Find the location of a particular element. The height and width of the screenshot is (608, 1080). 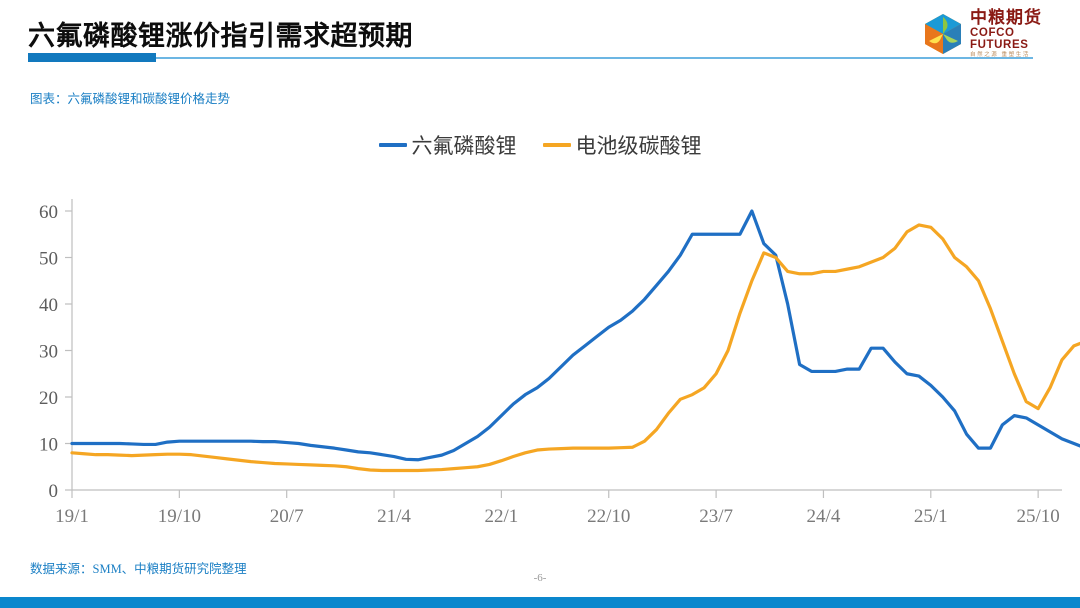

title-underline-thin is located at coordinates (530, 58).